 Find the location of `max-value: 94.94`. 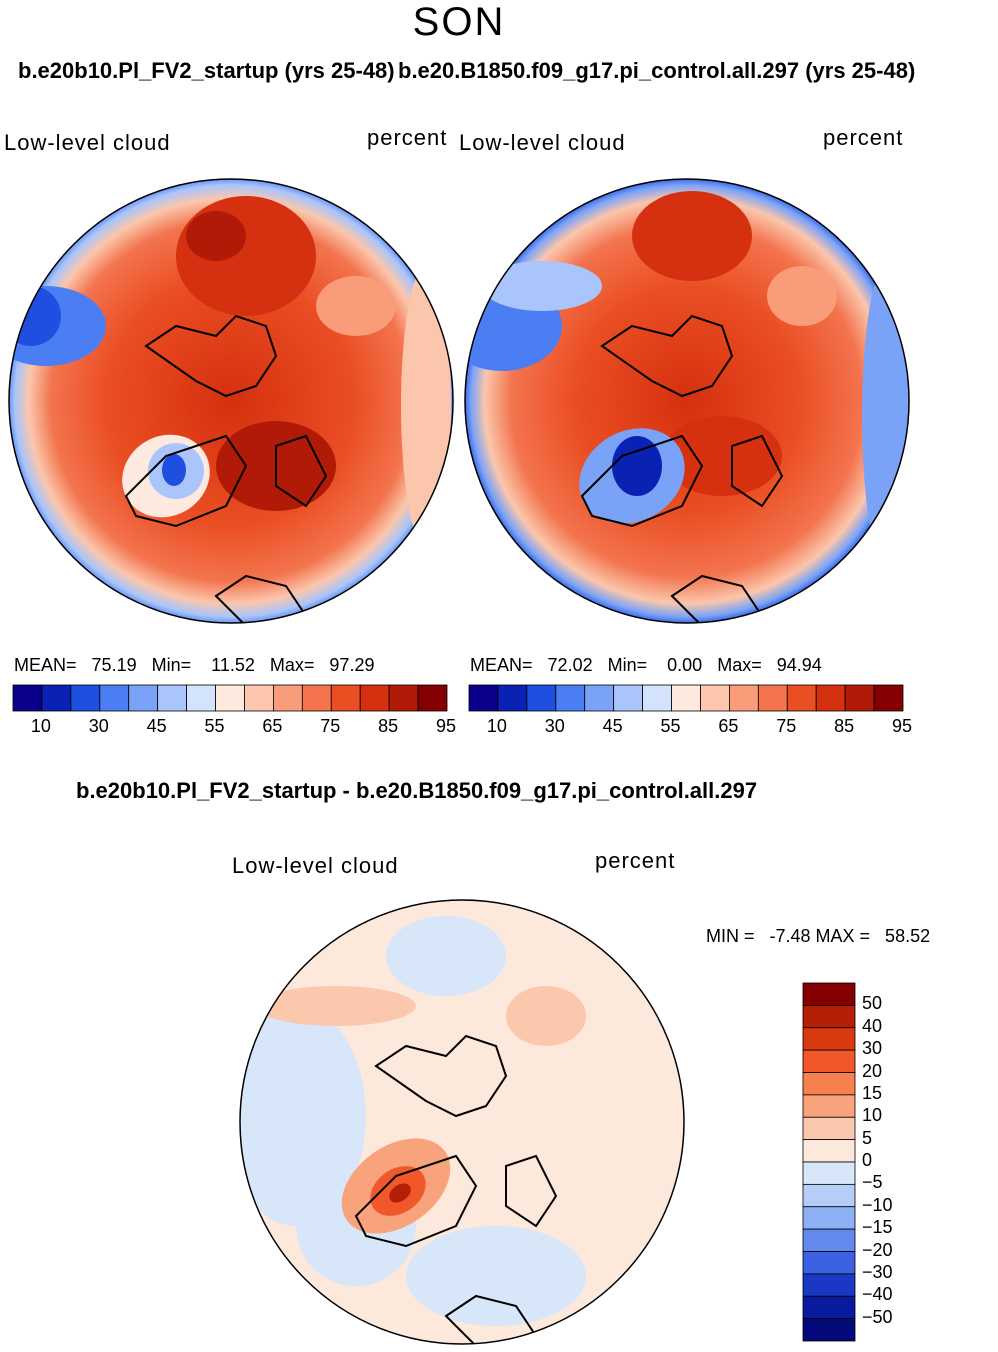

max-value: 94.94 is located at coordinates (799, 665).